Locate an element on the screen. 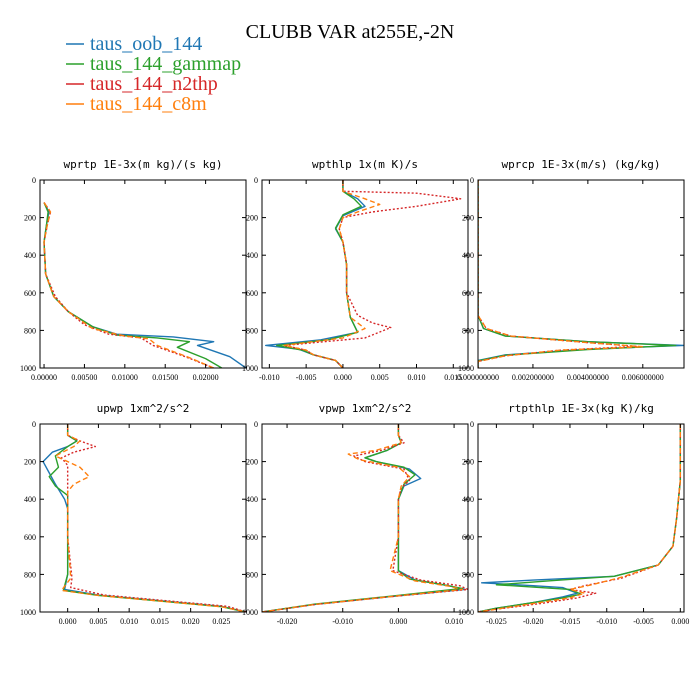  legend-label: taus_144_c8m is located at coordinates (148, 104).